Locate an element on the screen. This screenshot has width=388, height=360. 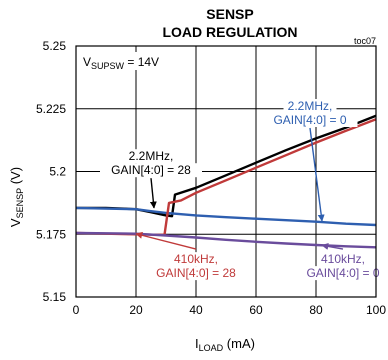
x-tick-label: 100 is located at coordinates (376, 310).